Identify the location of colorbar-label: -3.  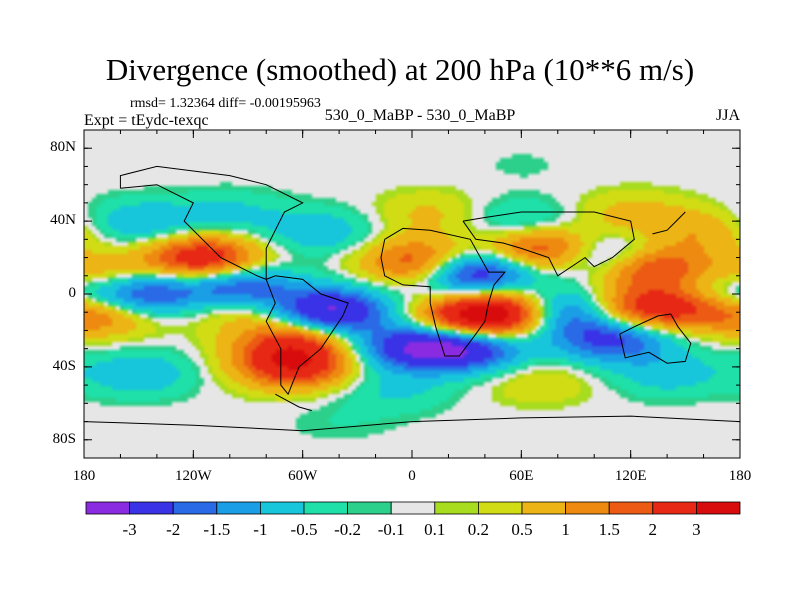
(129, 529).